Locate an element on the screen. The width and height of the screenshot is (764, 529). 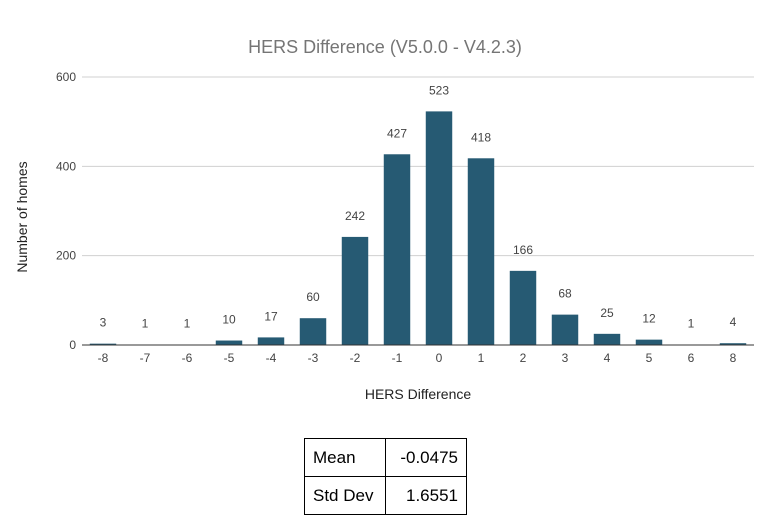
x-tick-label: -2 is located at coordinates (355, 358).